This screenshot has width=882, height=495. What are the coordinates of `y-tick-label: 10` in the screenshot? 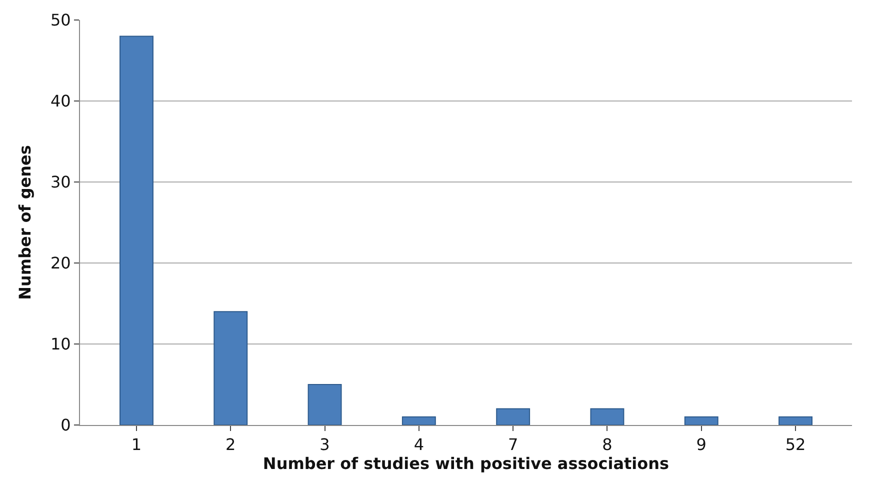 It's located at (60, 344).